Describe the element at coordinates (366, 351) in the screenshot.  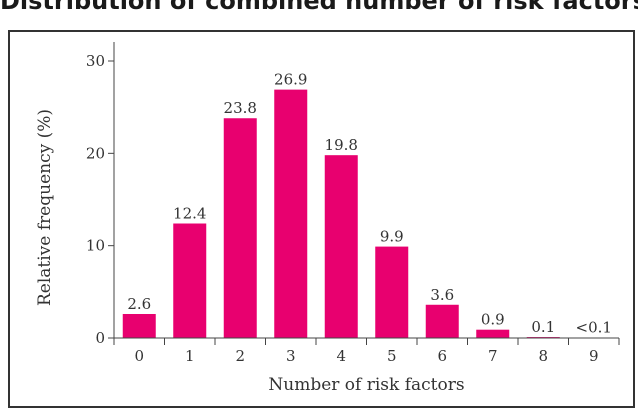
I see `x-axis-ticks: 0 1 2 3 4 5 6 7 8 9` at that location.